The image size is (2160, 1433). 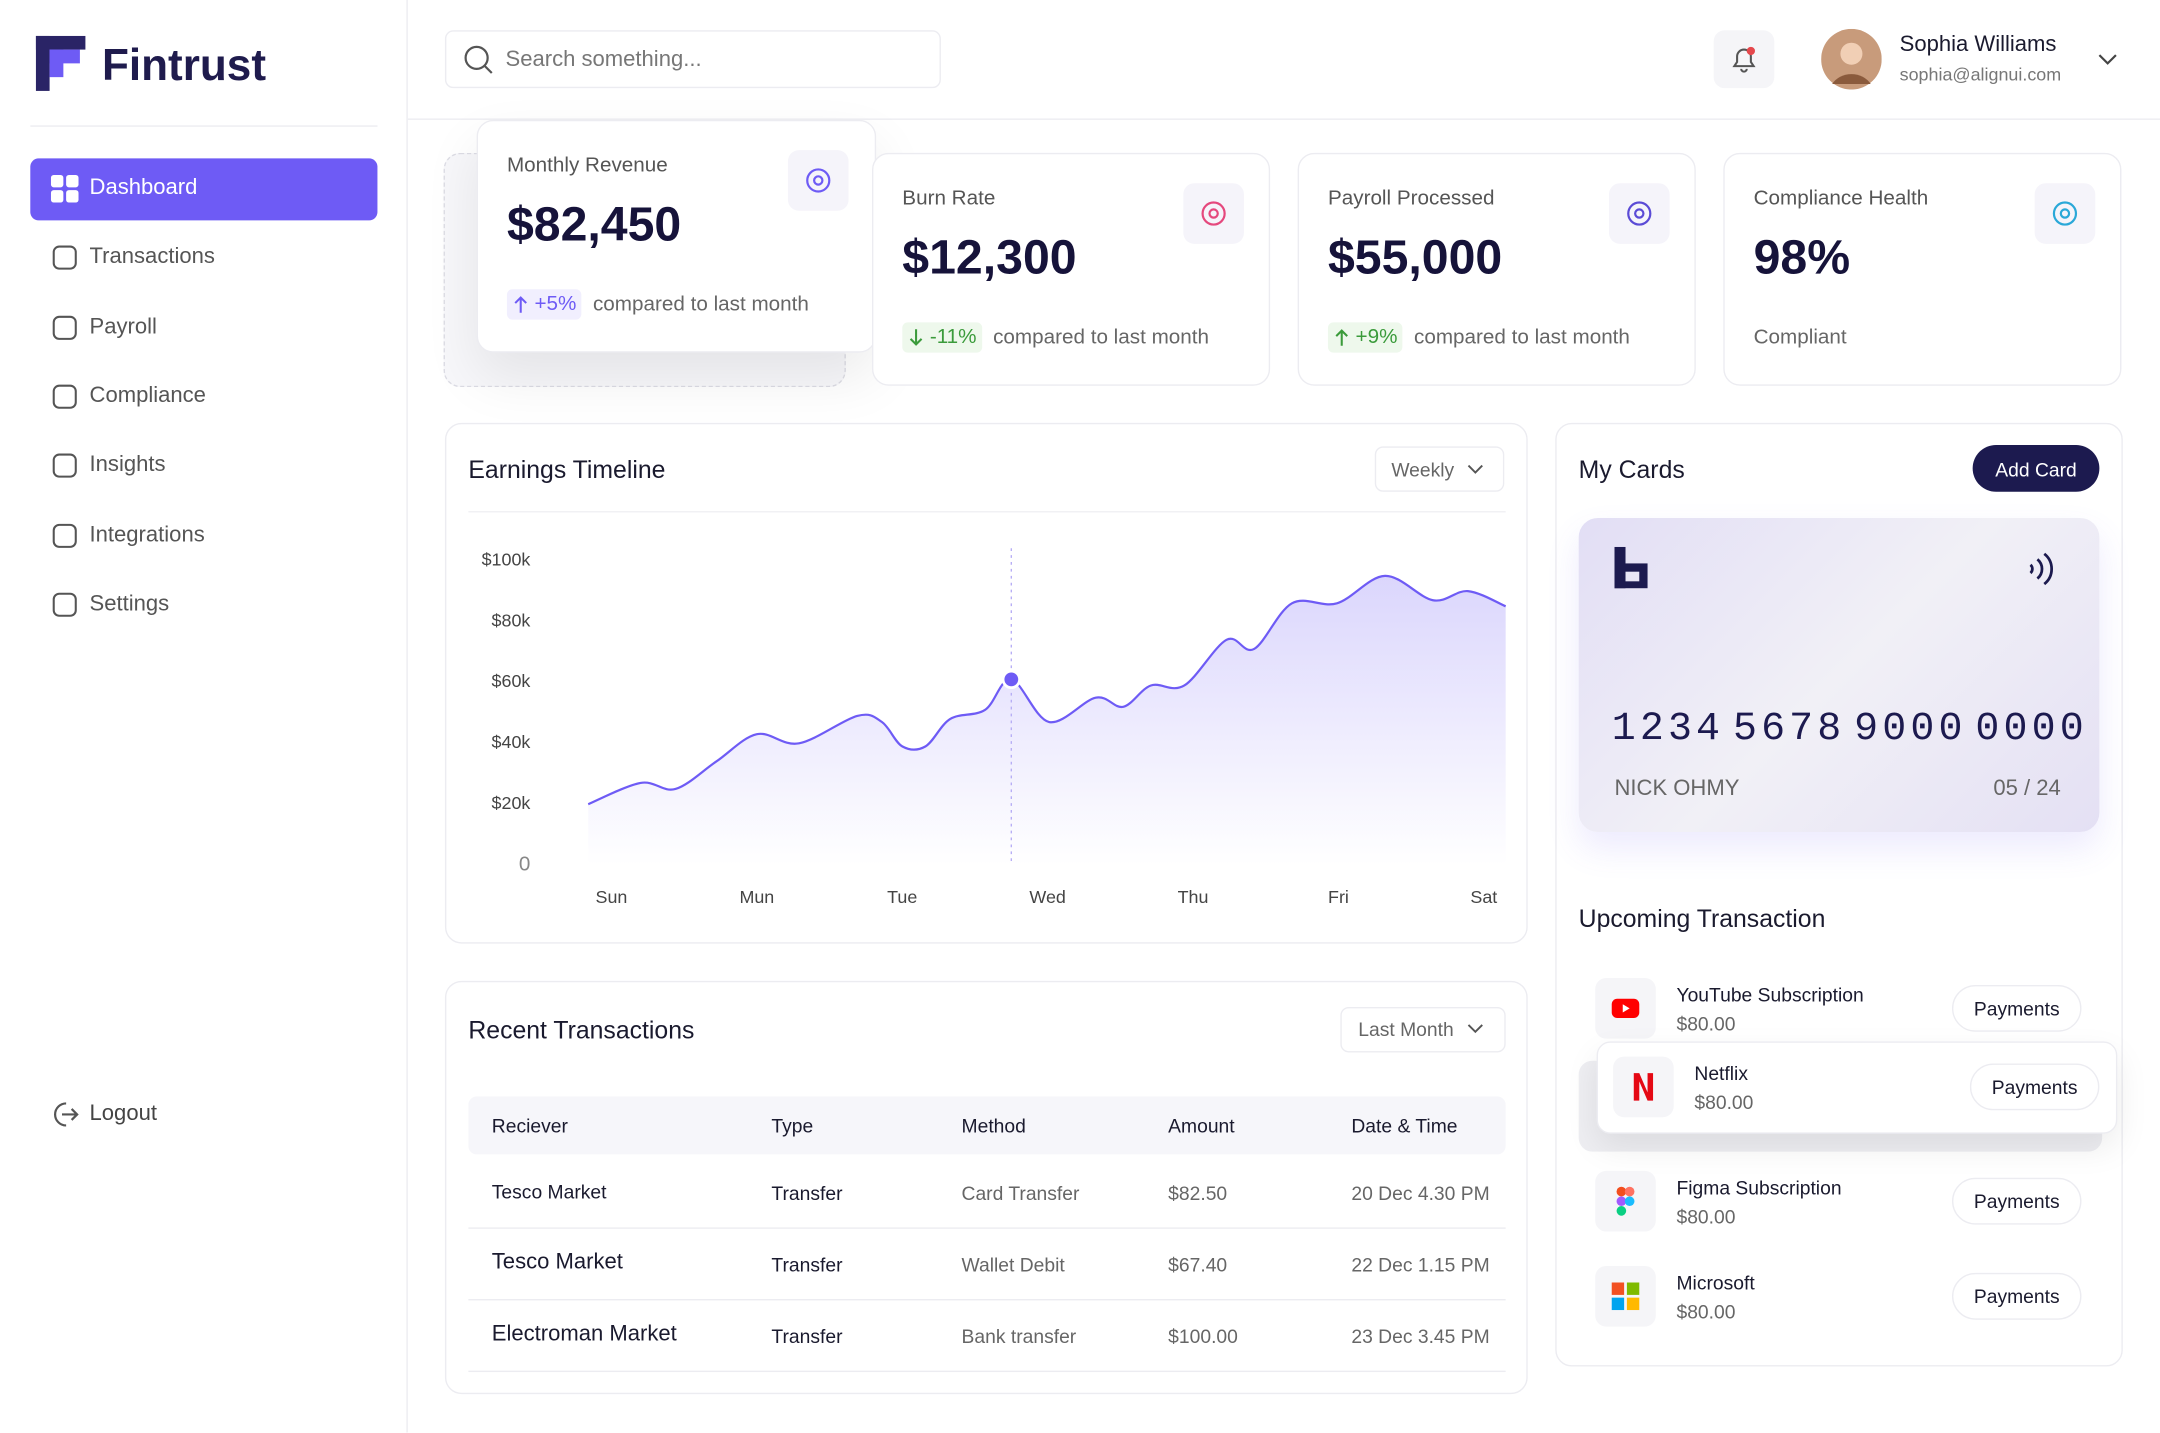 I want to click on x-tick-label: Sat, so click(x=1483, y=897).